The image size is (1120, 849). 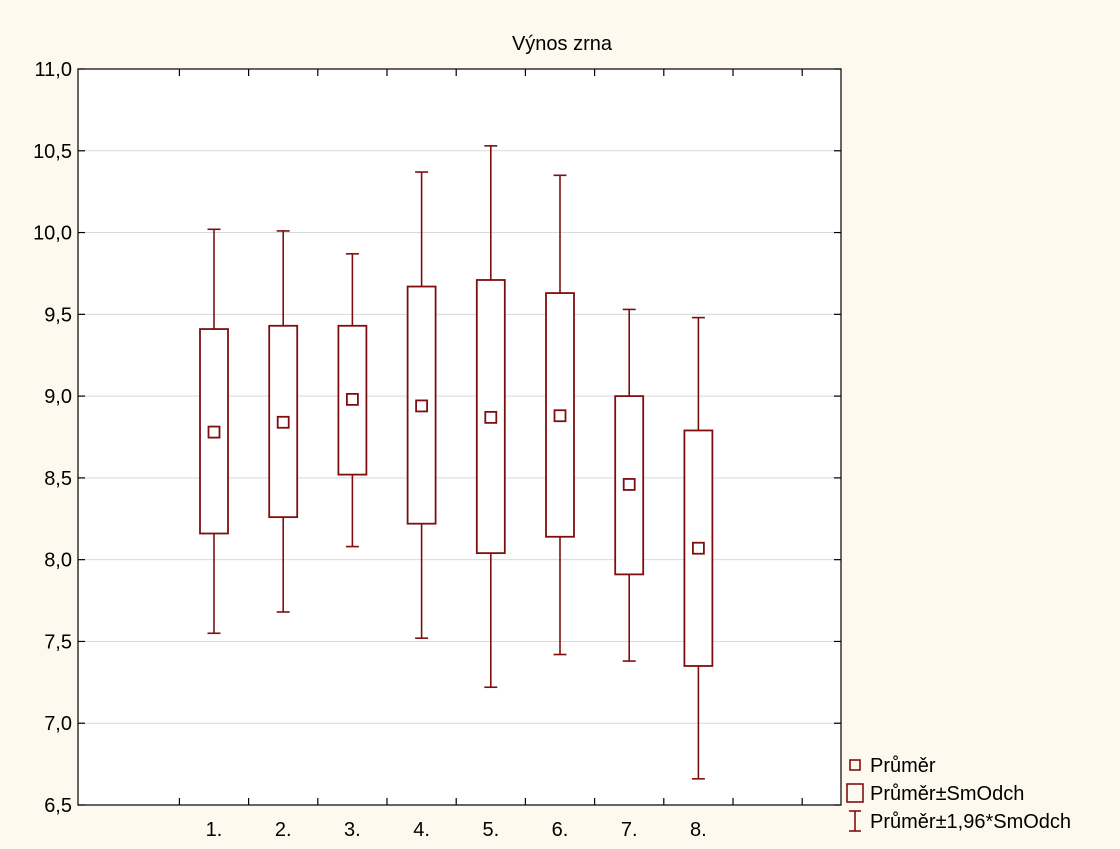 What do you see at coordinates (214, 830) in the screenshot?
I see `x-tick-label: 1.` at bounding box center [214, 830].